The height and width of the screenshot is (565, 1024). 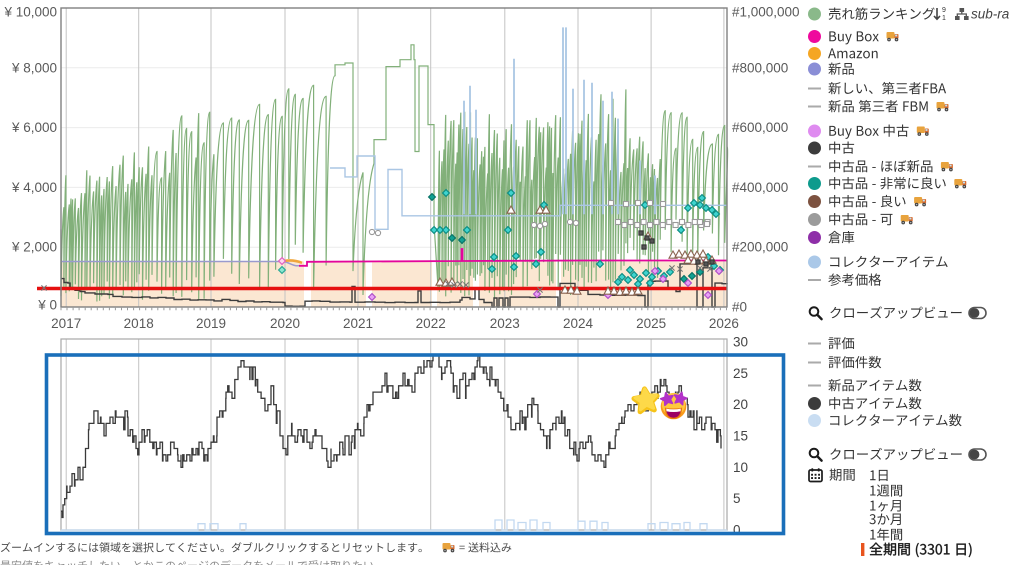 I want to click on svg-text: 2025, so click(x=651, y=323).